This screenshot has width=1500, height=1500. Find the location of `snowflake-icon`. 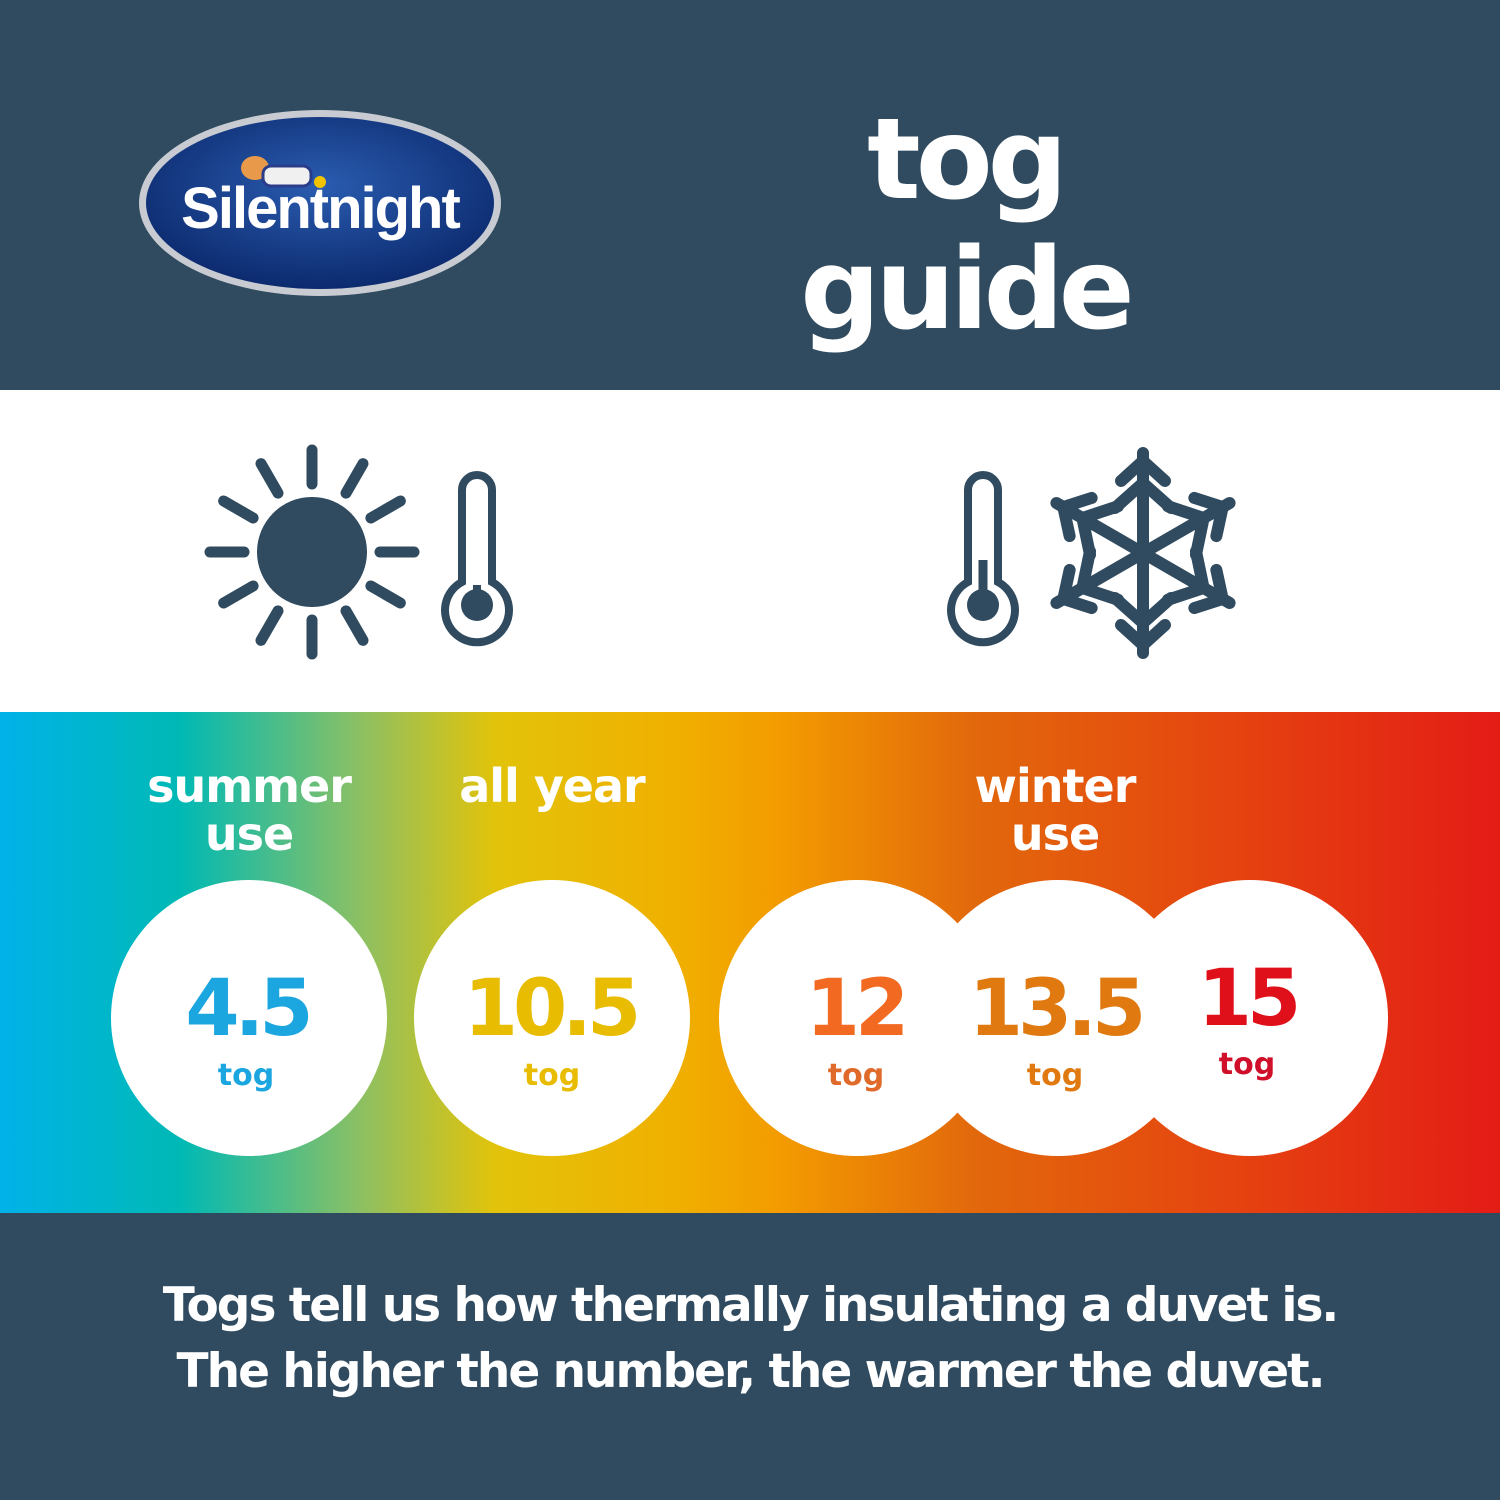

snowflake-icon is located at coordinates (1143, 553).